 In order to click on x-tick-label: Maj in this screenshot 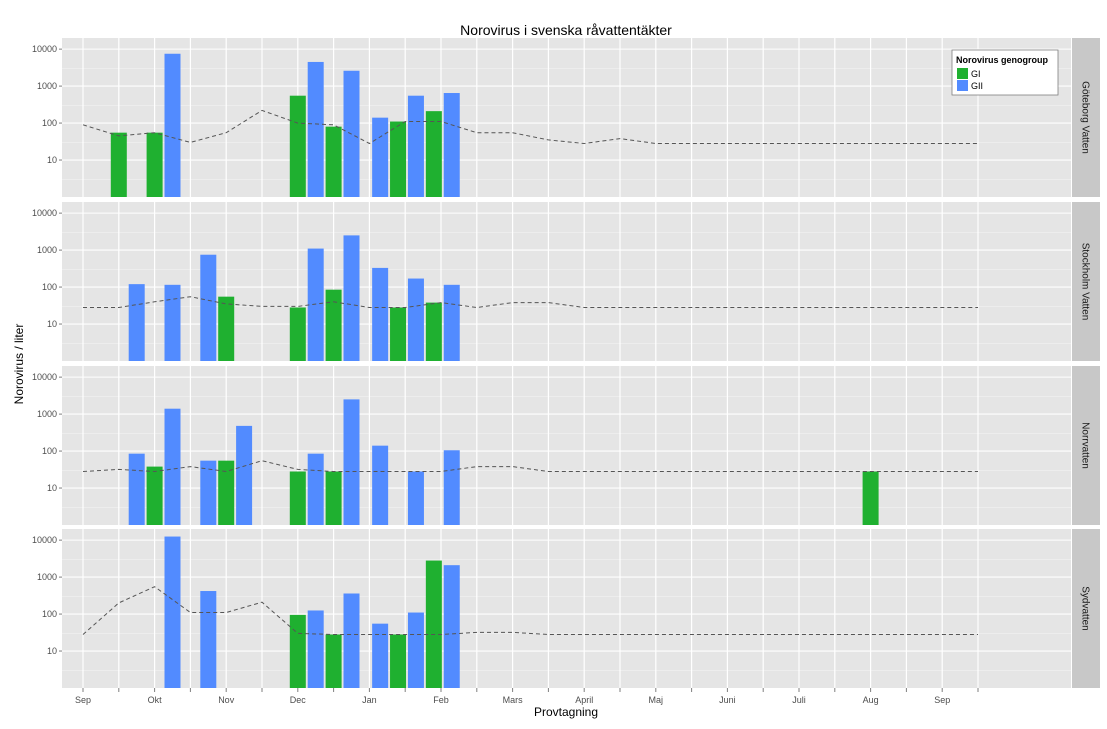, I will do `click(656, 700)`.